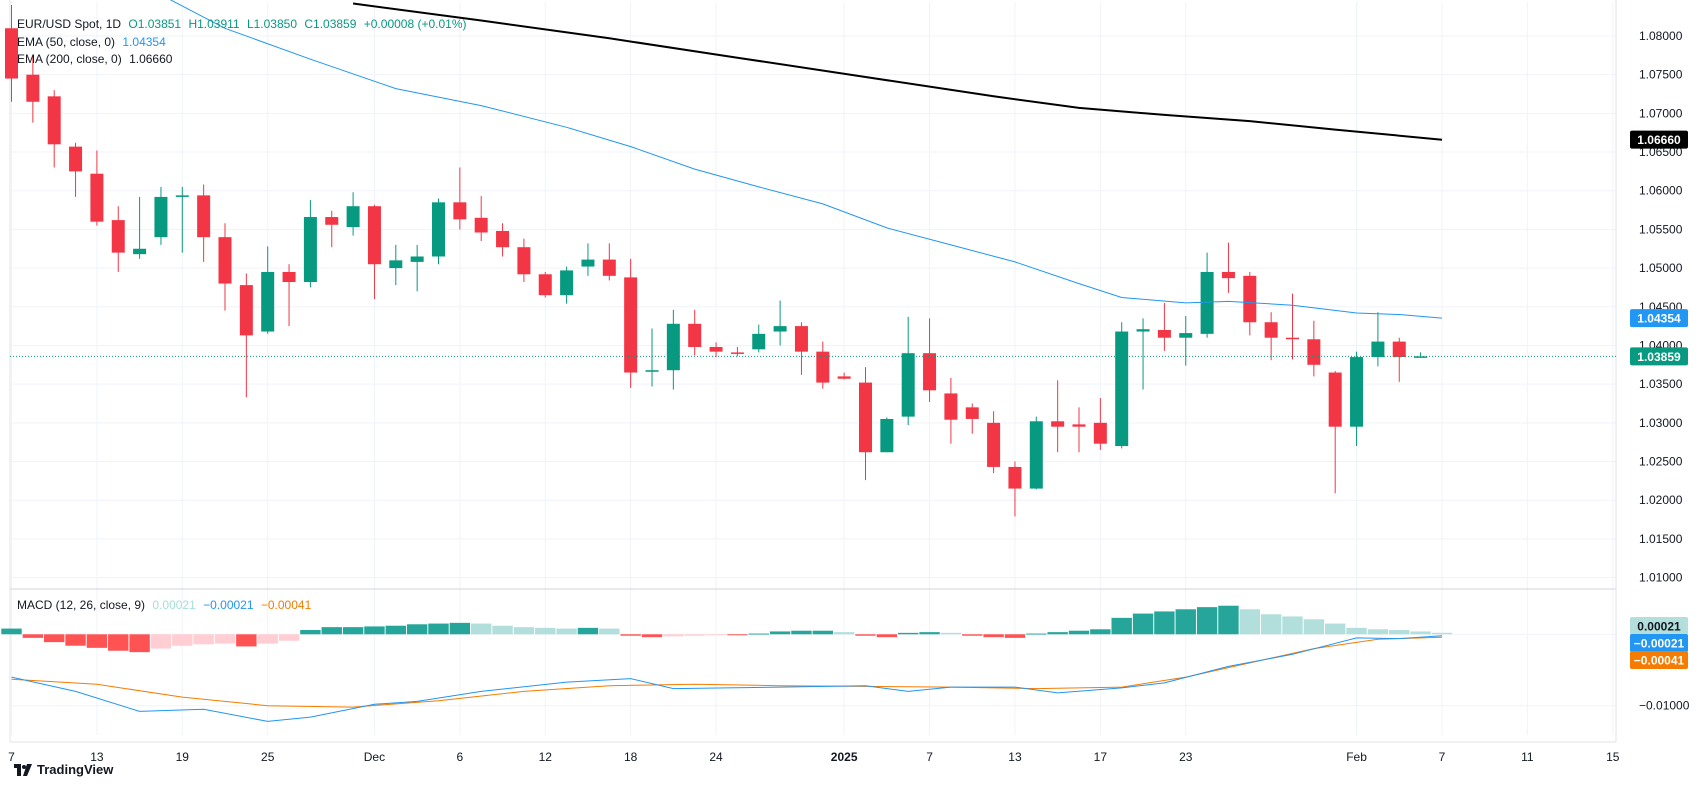 This screenshot has height=789, width=1706. What do you see at coordinates (63, 769) in the screenshot?
I see `tradingview-brand: TradingView` at bounding box center [63, 769].